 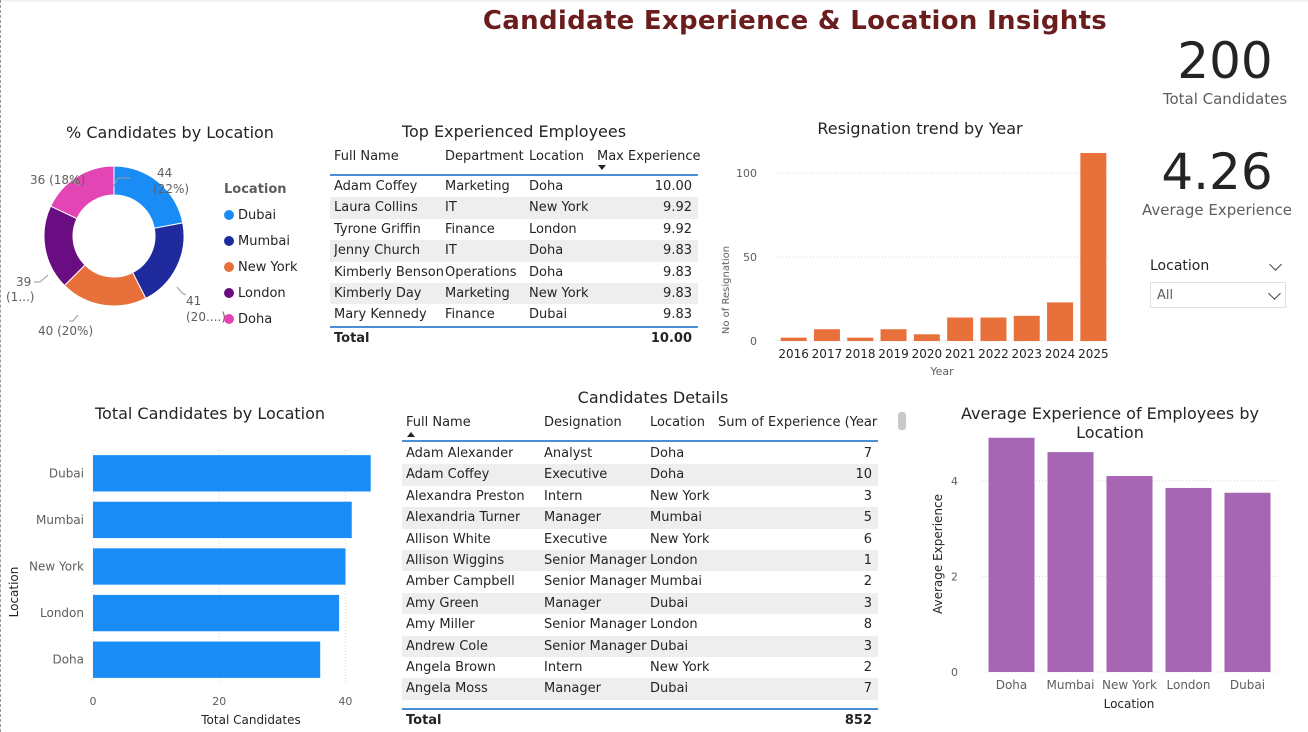 I want to click on donut-slice-dubai, so click(x=148, y=197).